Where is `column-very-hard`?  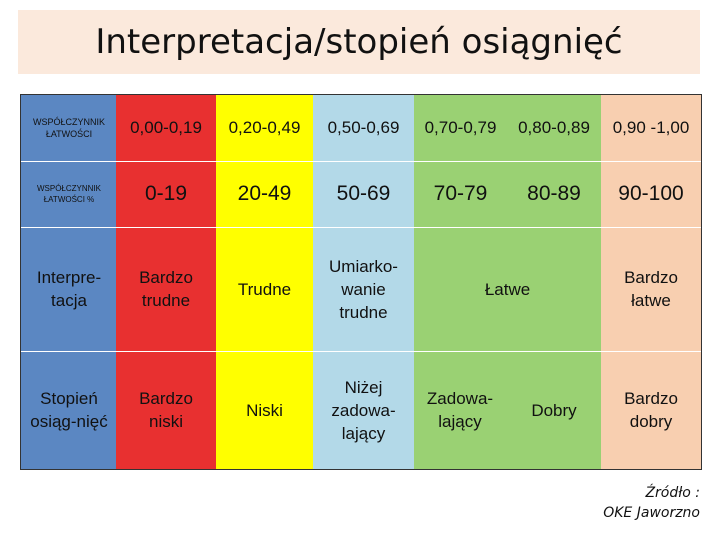 column-very-hard is located at coordinates (166, 282).